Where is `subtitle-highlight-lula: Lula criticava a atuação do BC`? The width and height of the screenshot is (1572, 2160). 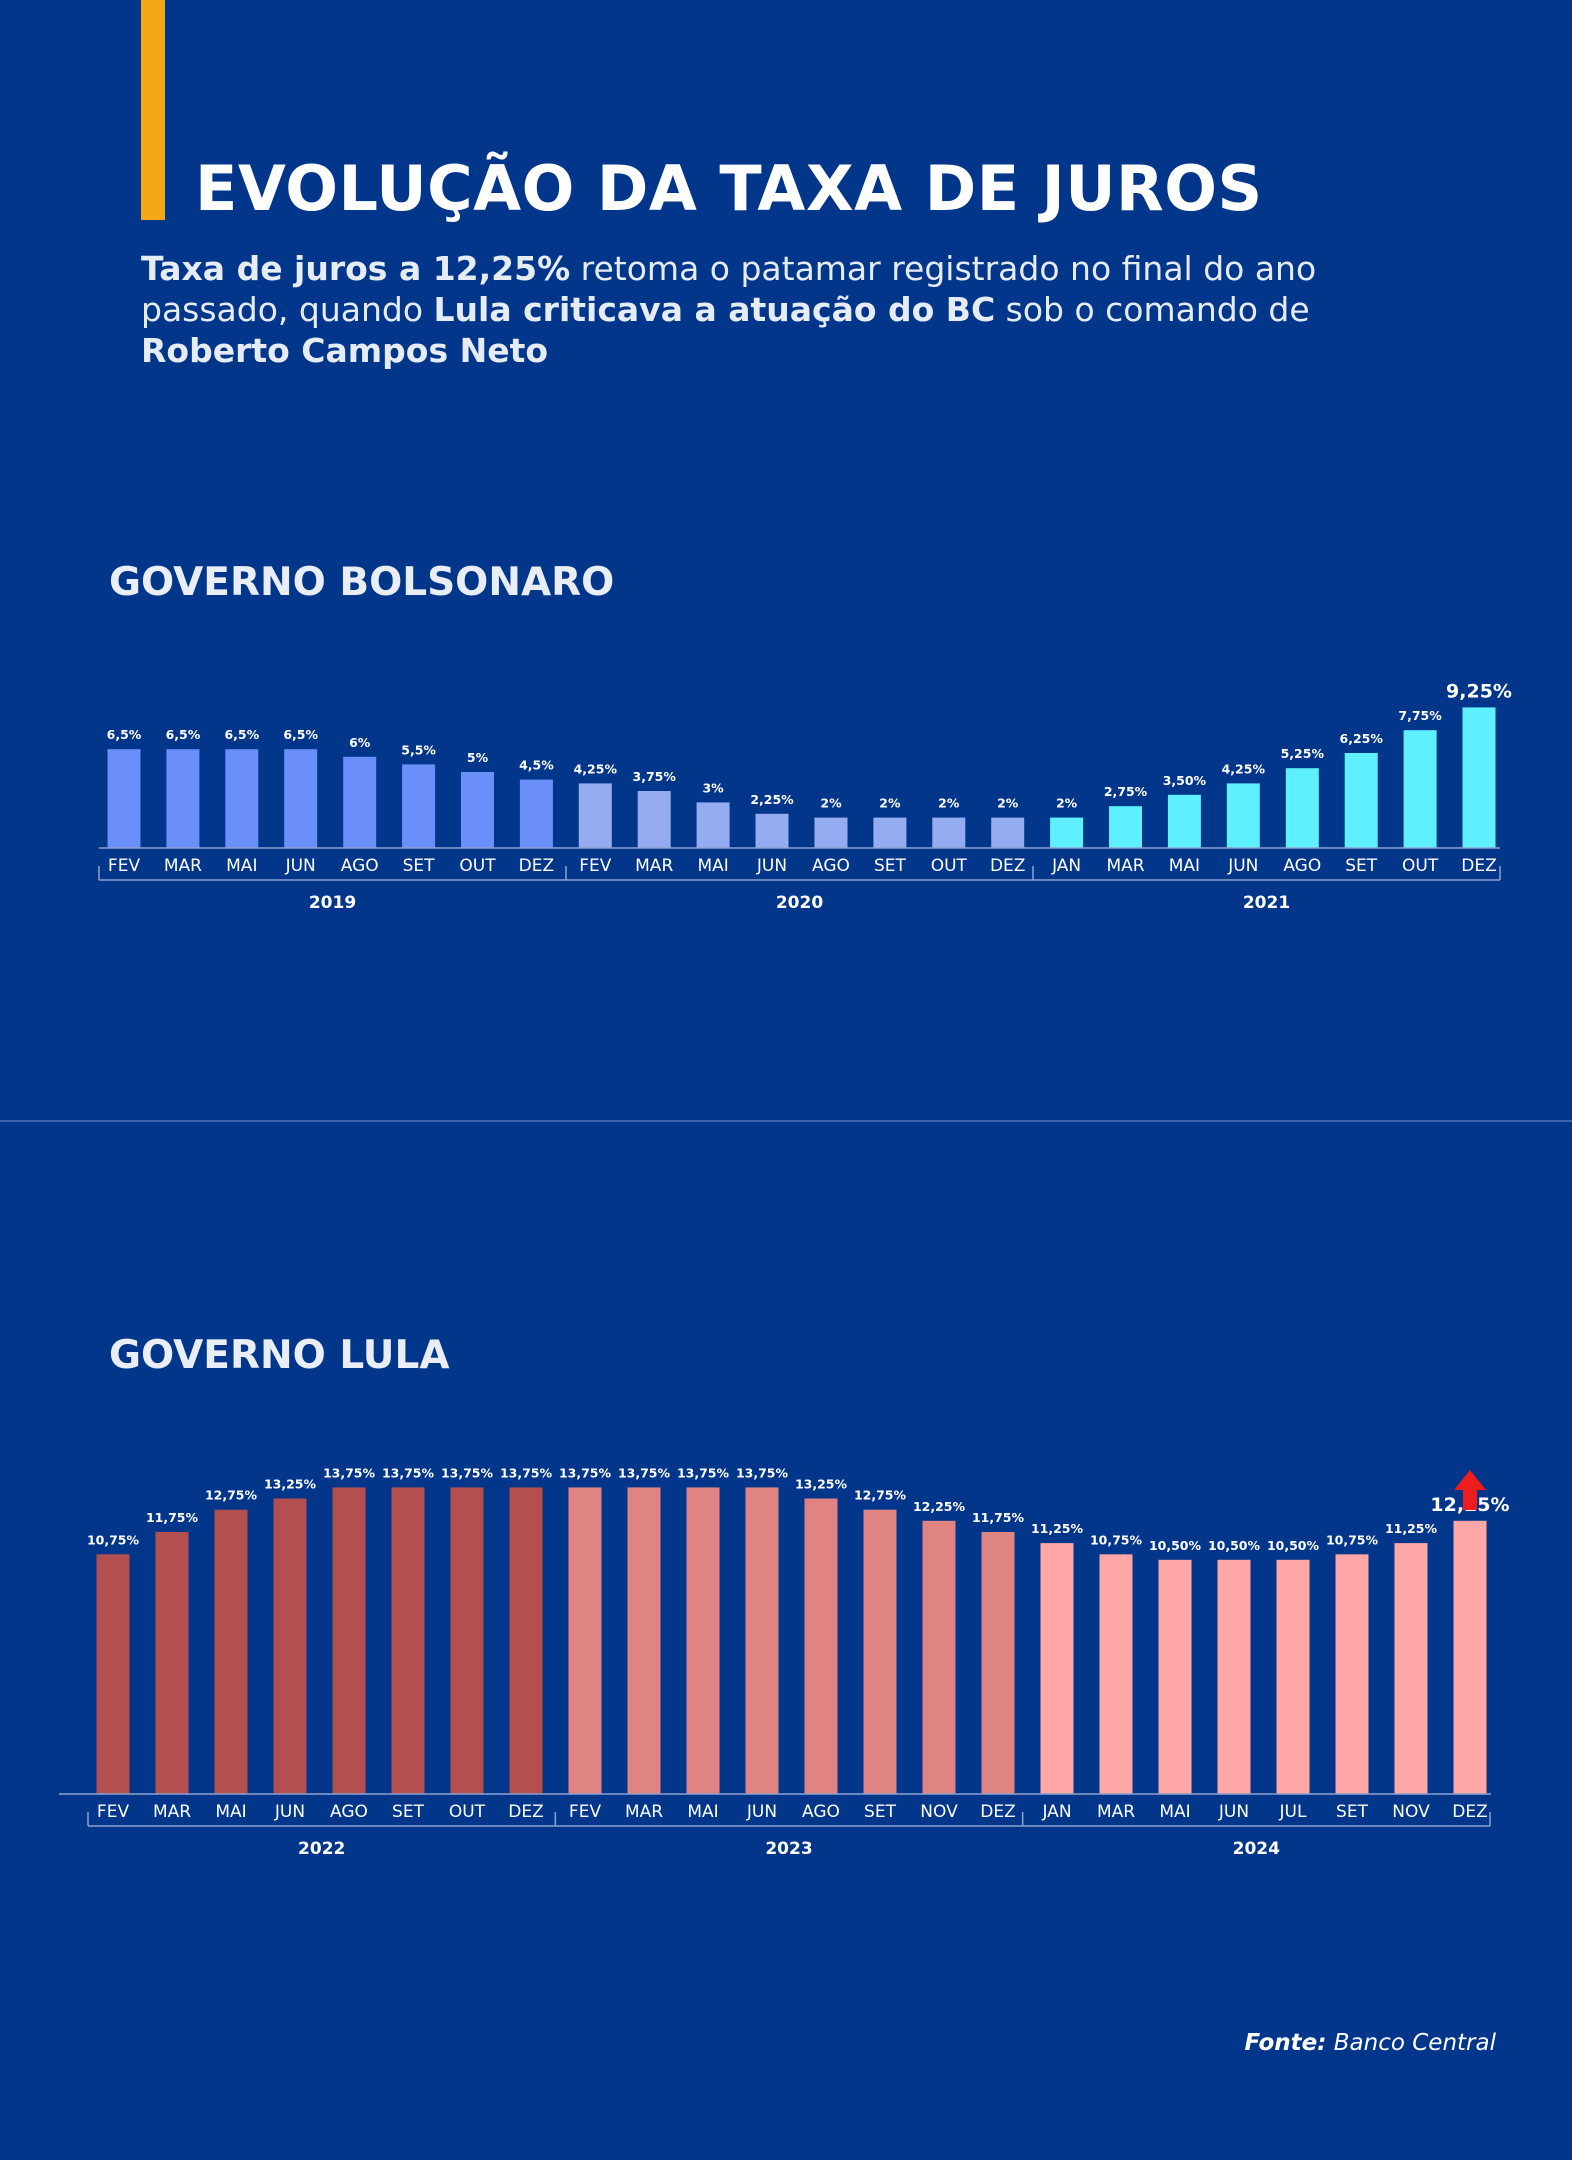 subtitle-highlight-lula: Lula criticava a atuação do BC is located at coordinates (714, 309).